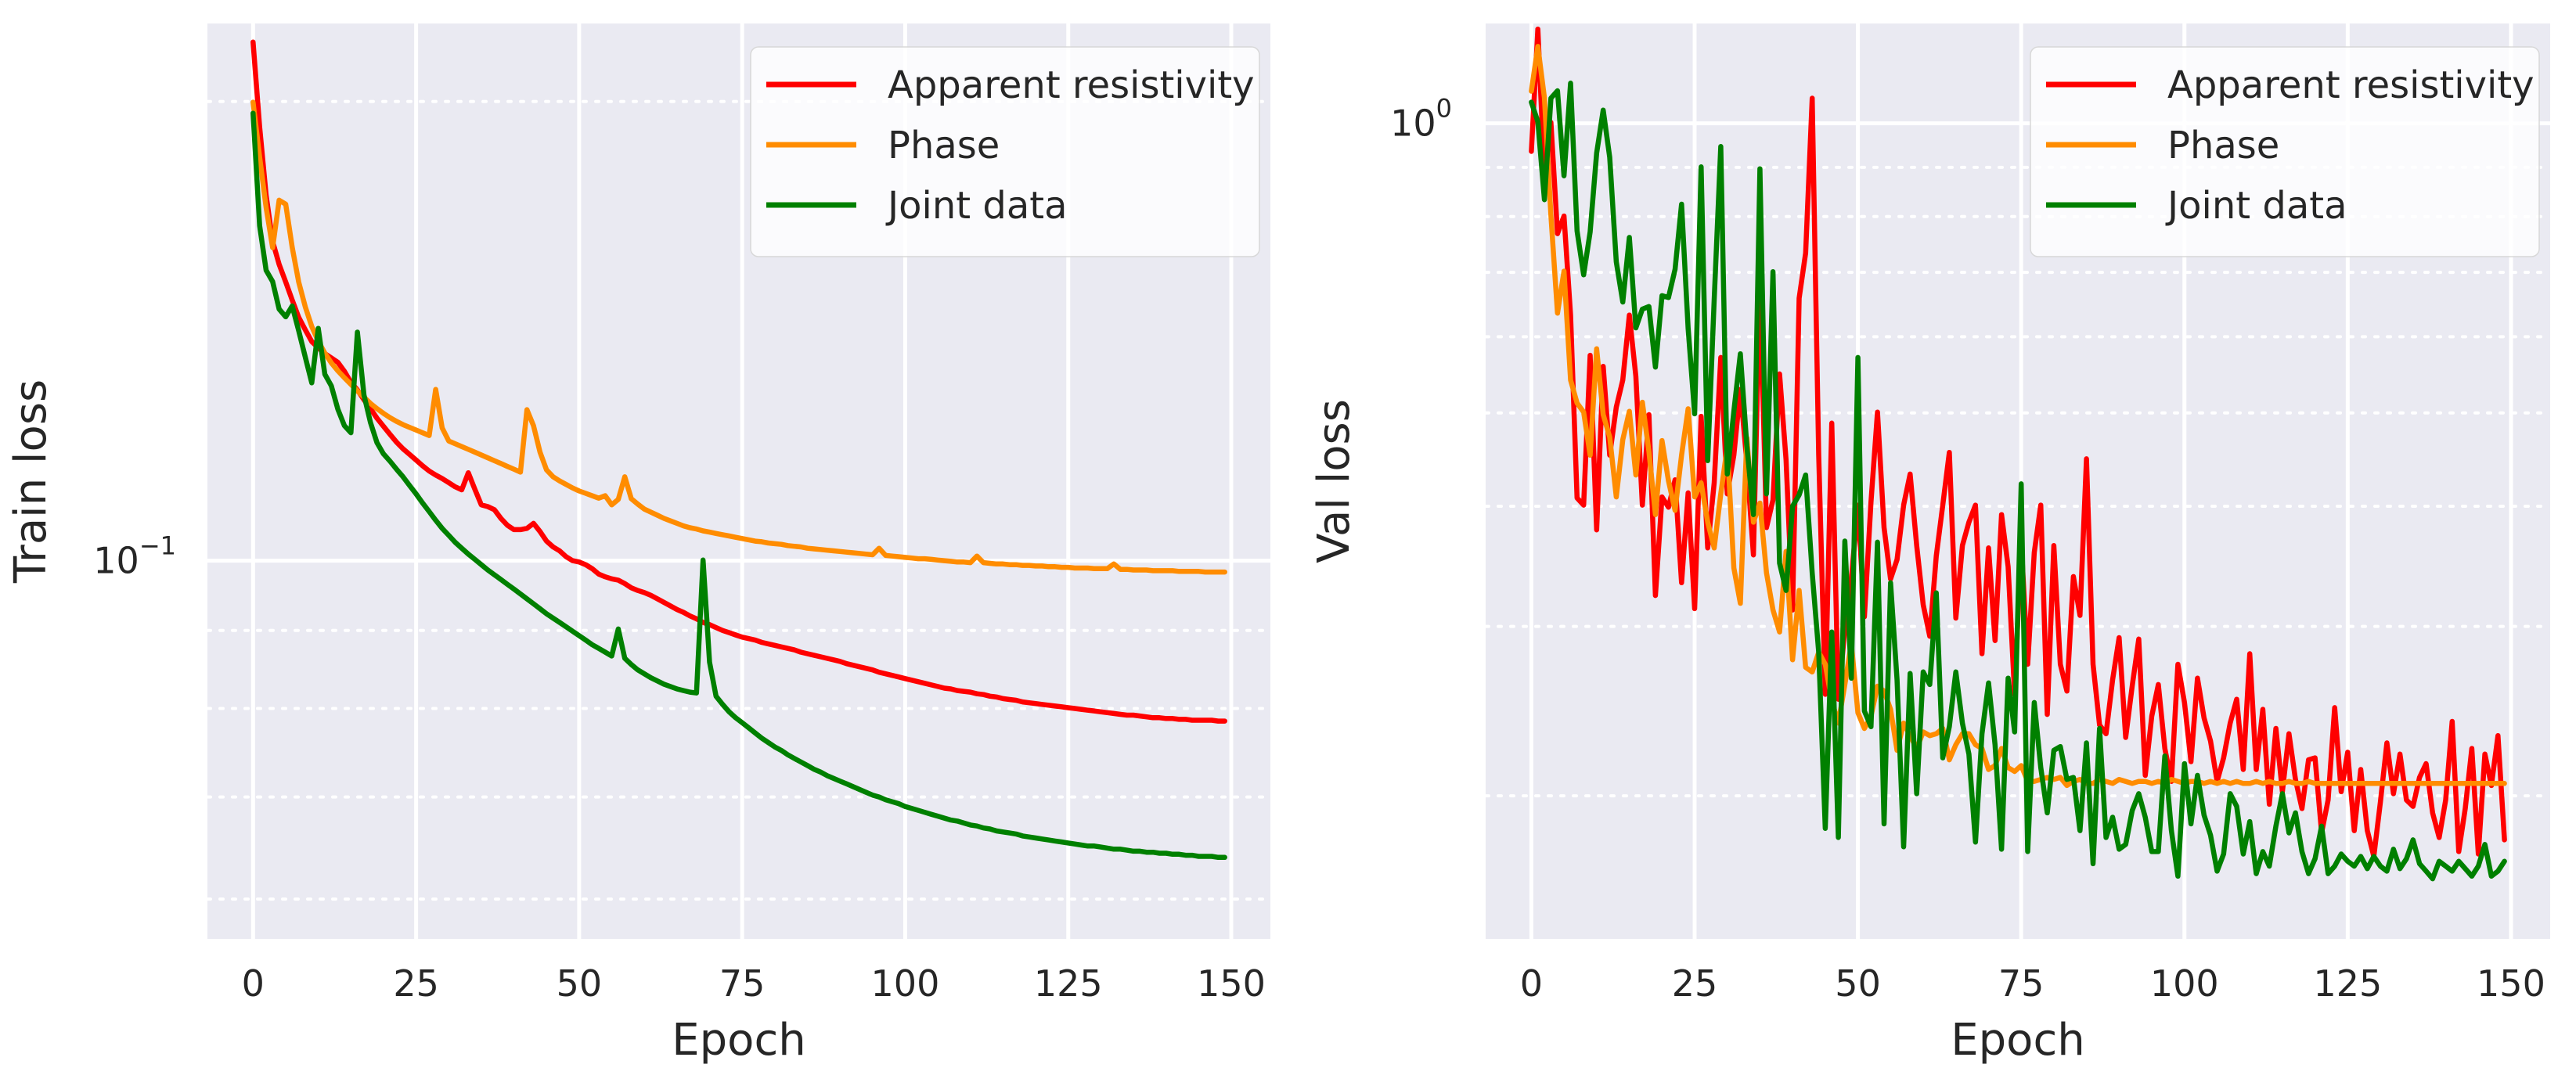  What do you see at coordinates (1444, 109) in the screenshot?
I see `y-tick-exponent: 0` at bounding box center [1444, 109].